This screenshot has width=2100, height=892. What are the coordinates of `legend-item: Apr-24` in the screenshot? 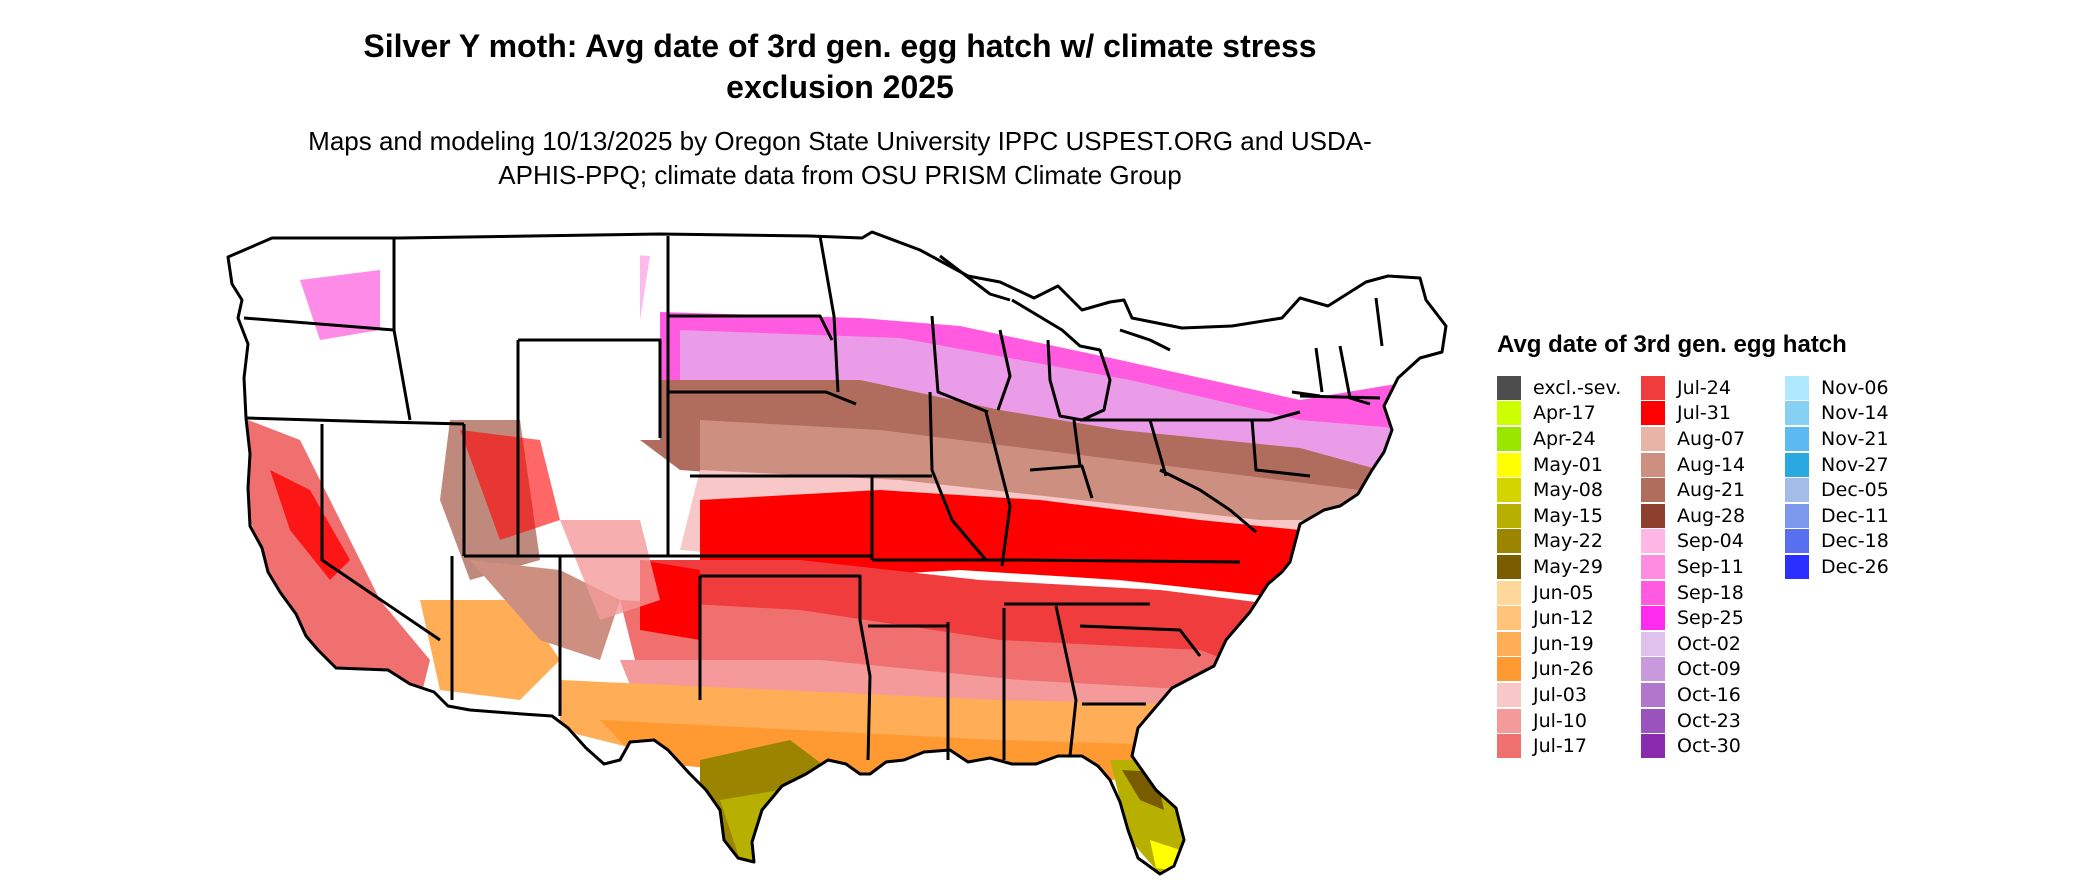 It's located at (1562, 439).